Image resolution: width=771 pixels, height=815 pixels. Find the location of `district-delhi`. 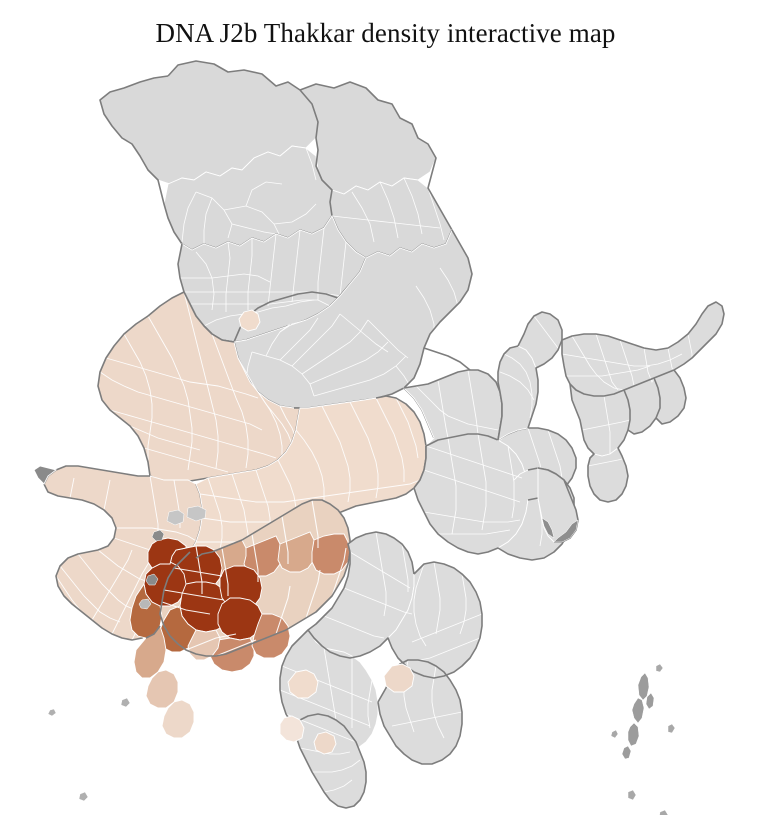

district-delhi is located at coordinates (249, 320).